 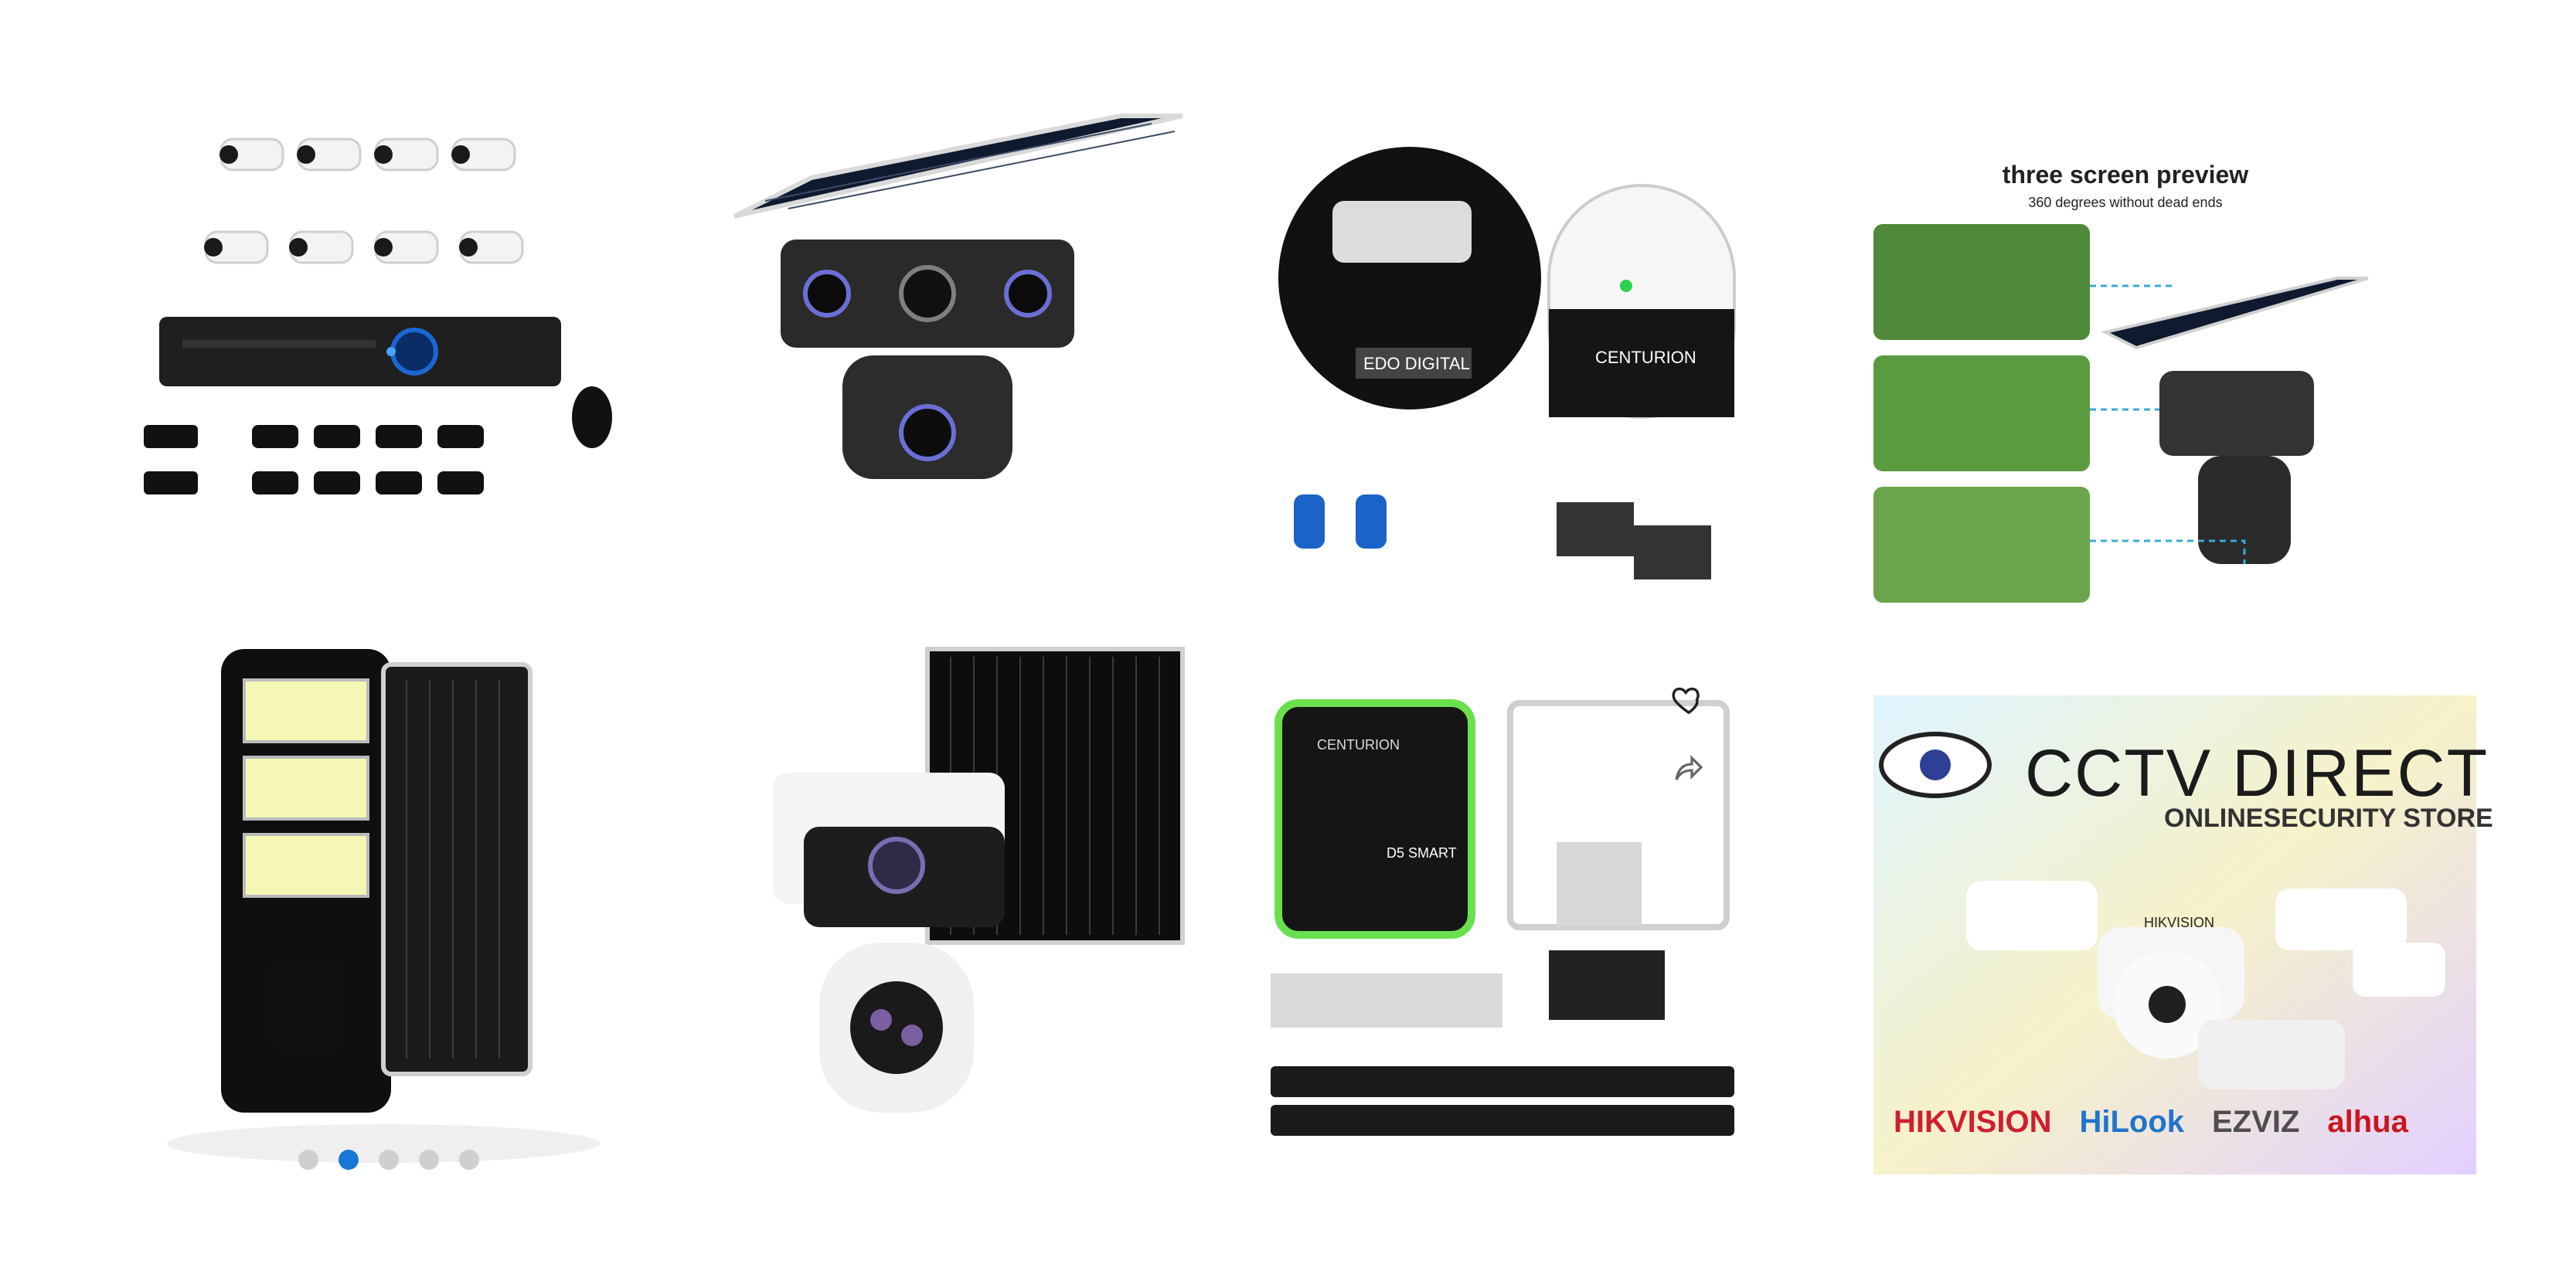 What do you see at coordinates (2179, 922) in the screenshot?
I see `hikvision-camera-label: HIKVISION` at bounding box center [2179, 922].